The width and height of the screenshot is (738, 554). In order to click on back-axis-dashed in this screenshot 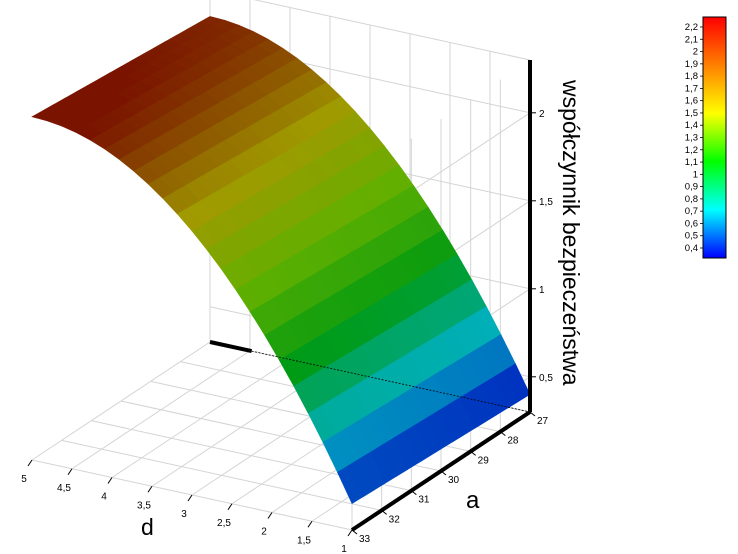, I will do `click(391, 381)`.